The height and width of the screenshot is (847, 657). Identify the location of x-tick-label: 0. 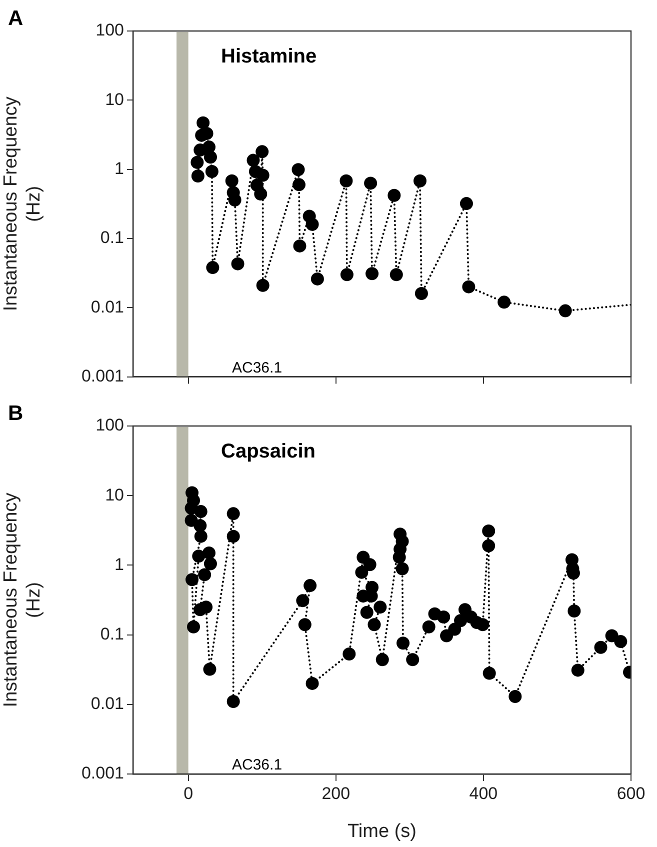
(189, 793).